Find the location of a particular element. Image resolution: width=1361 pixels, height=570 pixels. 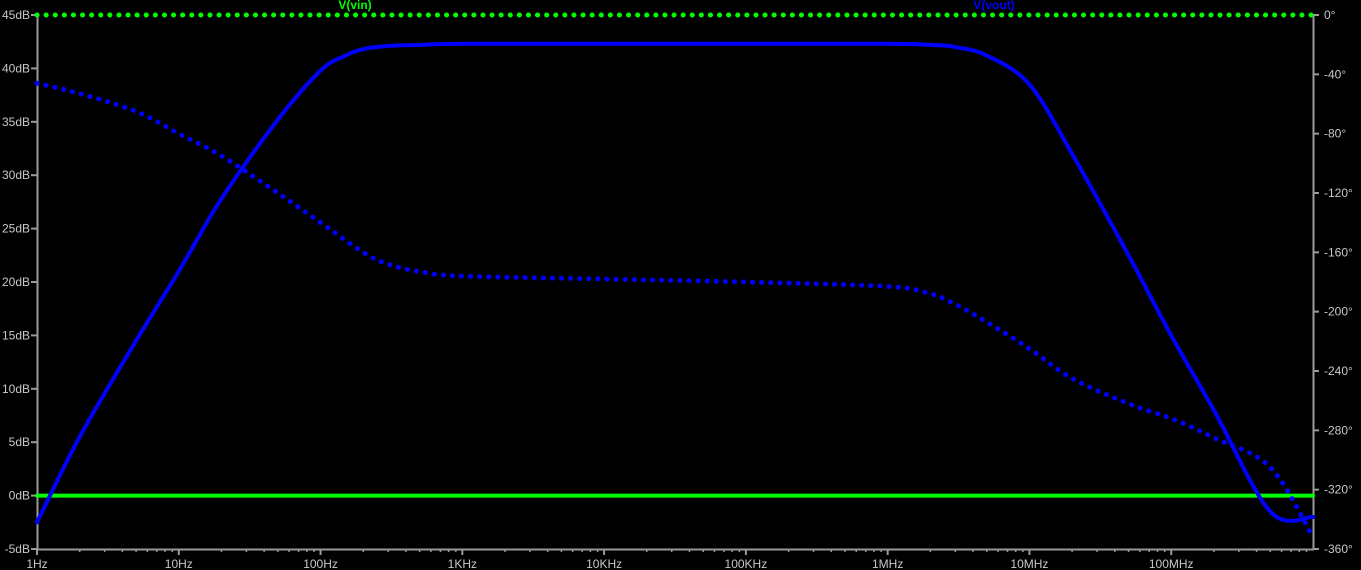

x-tick-label: 10KHz is located at coordinates (604, 563).